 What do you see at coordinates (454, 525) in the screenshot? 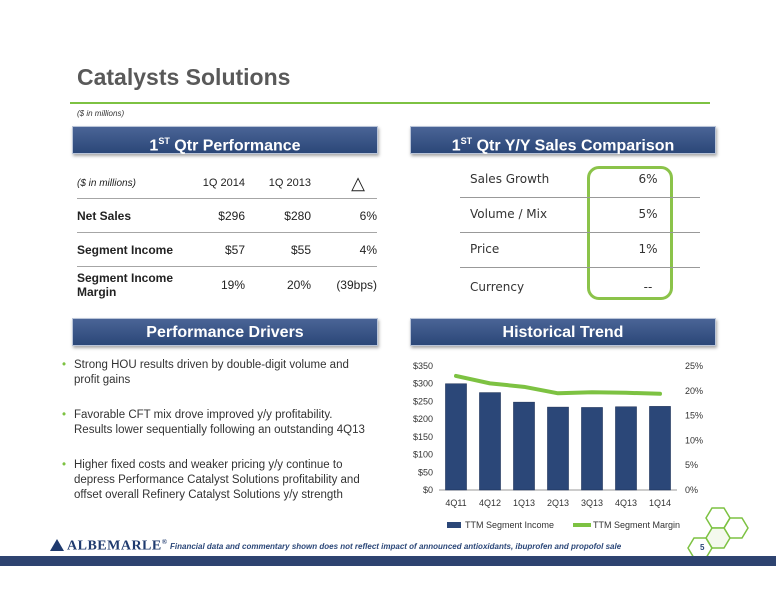
I see `legend-swatch-bar` at bounding box center [454, 525].